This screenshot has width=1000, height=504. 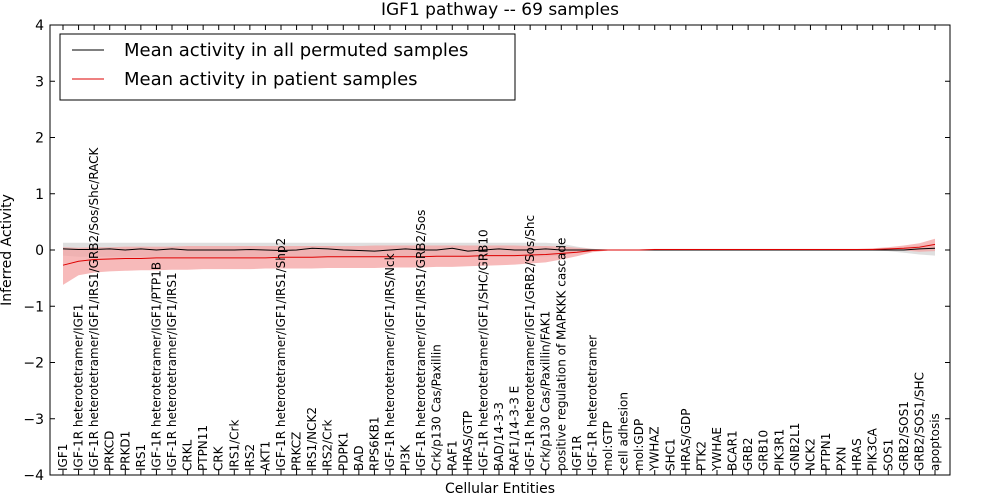 What do you see at coordinates (888, 455) in the screenshot?
I see `category-label: SOS1` at bounding box center [888, 455].